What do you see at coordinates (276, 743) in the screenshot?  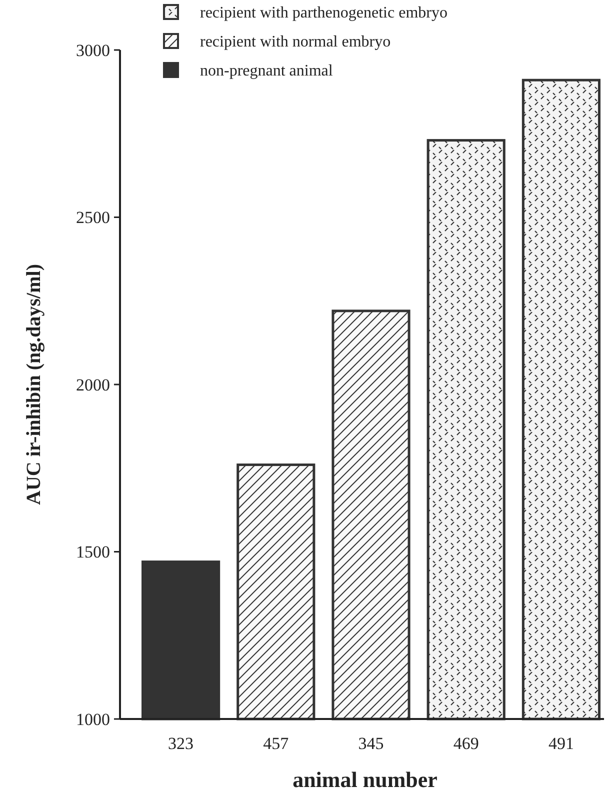 I see `x-tick-label: 457` at bounding box center [276, 743].